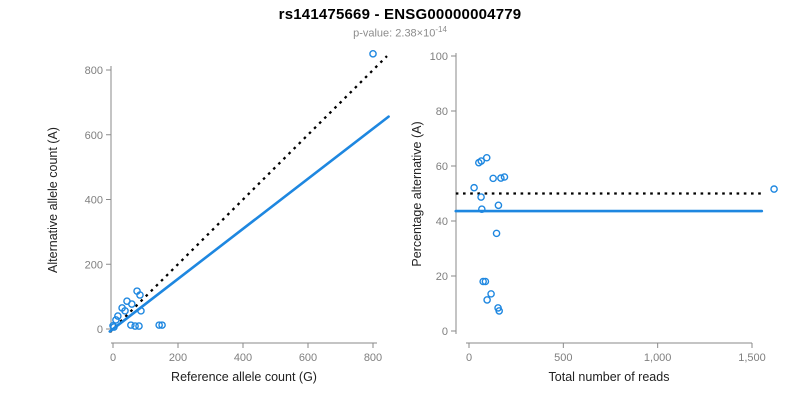  I want to click on left-y-axis-label: Alternative allele count (A), so click(53, 200).